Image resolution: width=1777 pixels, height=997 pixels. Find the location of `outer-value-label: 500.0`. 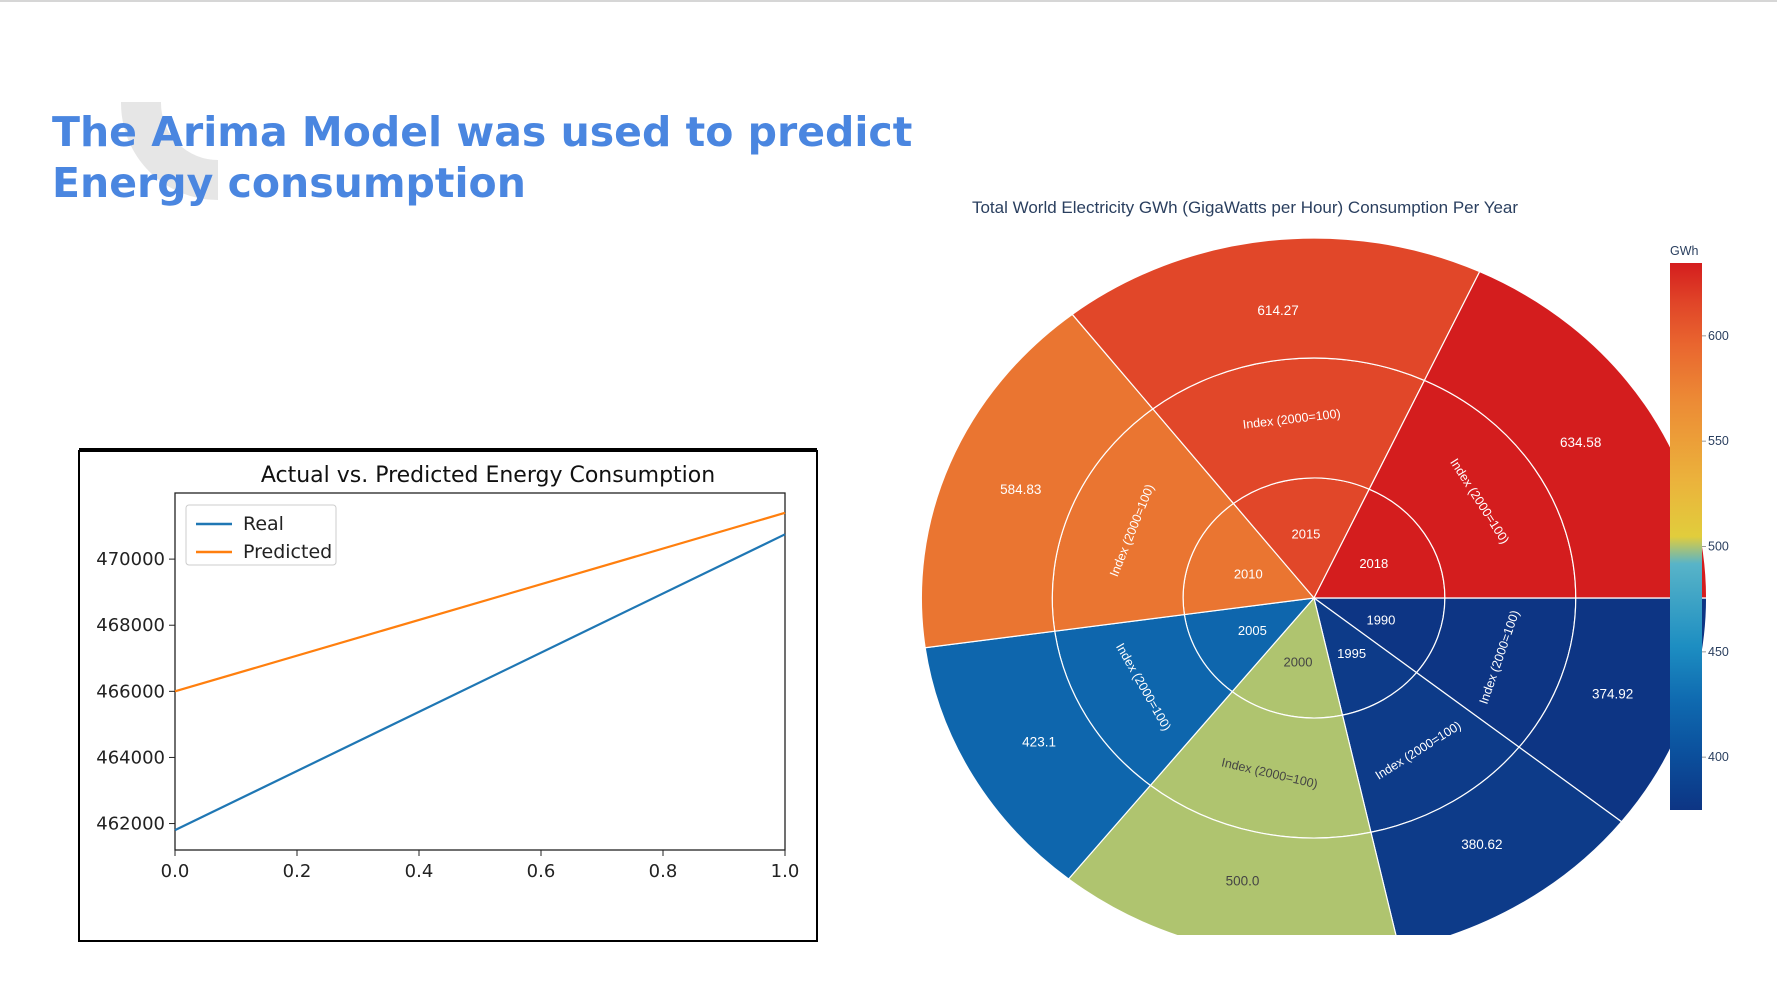

outer-value-label: 500.0 is located at coordinates (1243, 880).